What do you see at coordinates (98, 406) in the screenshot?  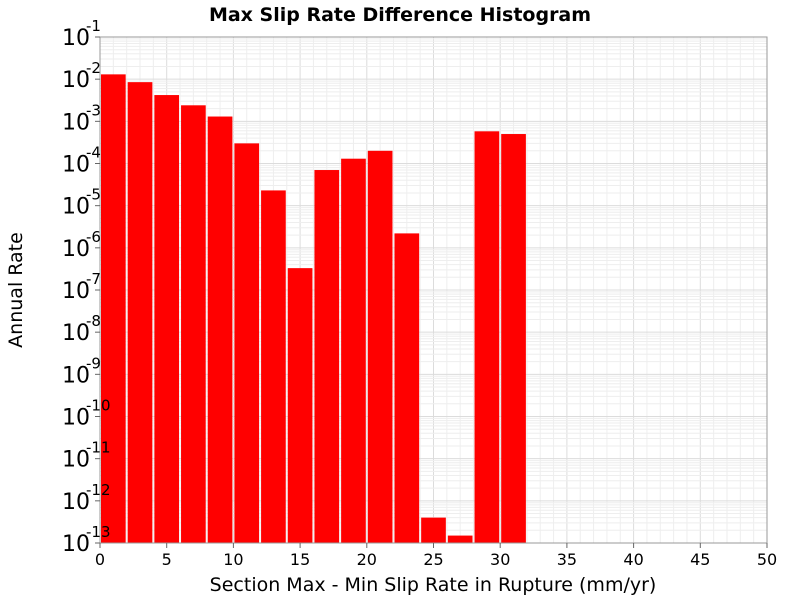 I see `y-tick-exponent: -10` at bounding box center [98, 406].